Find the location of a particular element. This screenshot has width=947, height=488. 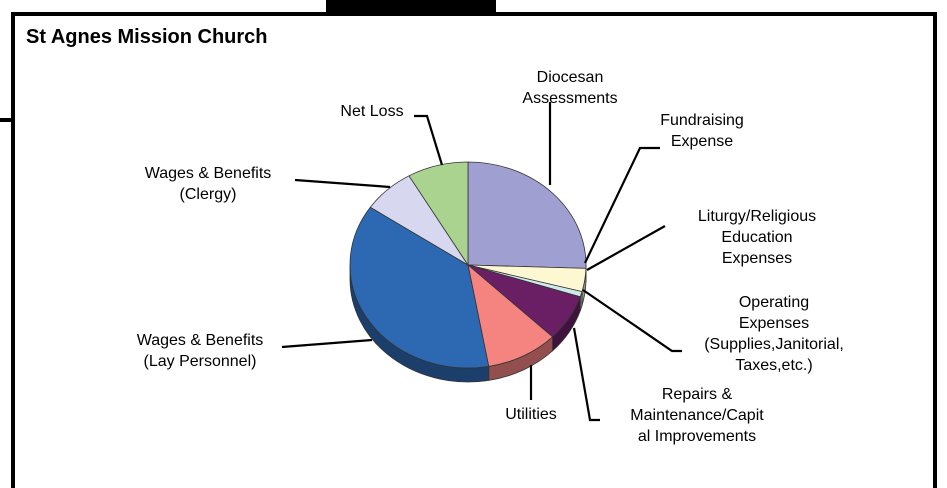

slice-label-5-line-0: Utilities is located at coordinates (531, 414).